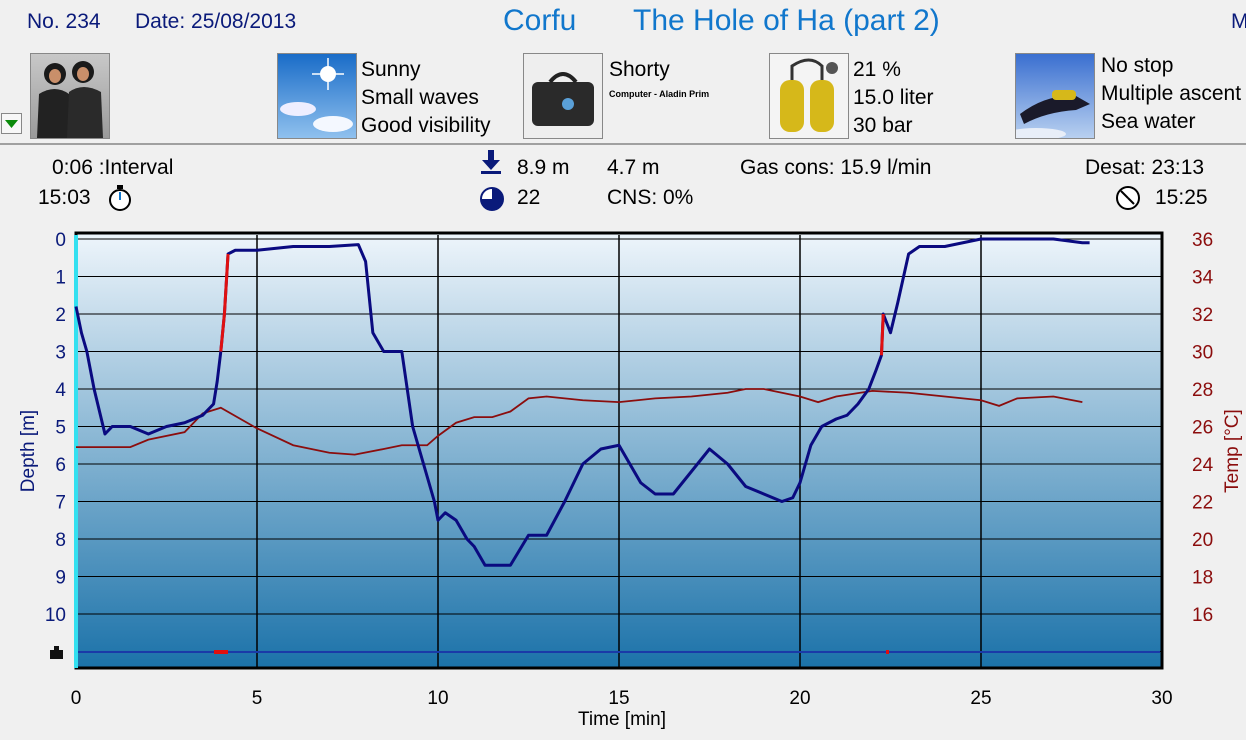 The width and height of the screenshot is (1246, 740). I want to click on depth-tick-label: 10, so click(55, 615).